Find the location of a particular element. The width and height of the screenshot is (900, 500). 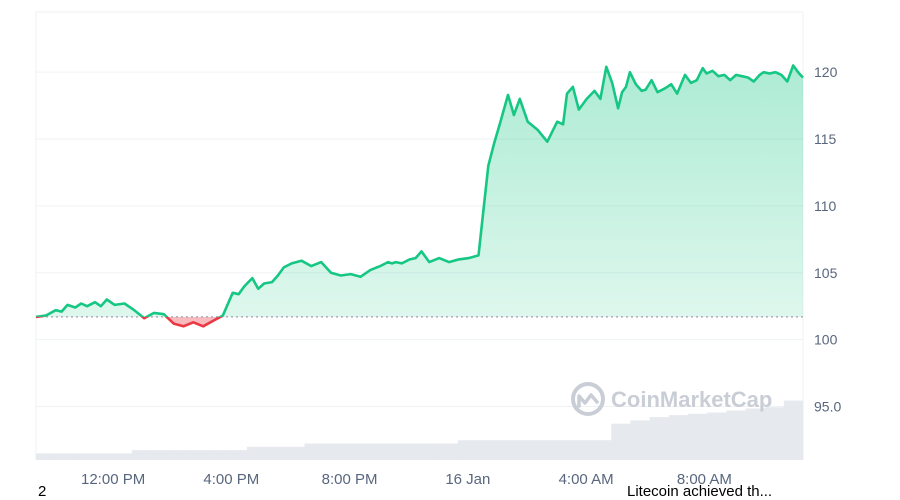

x-tick-label: 16 Jan is located at coordinates (467, 479).